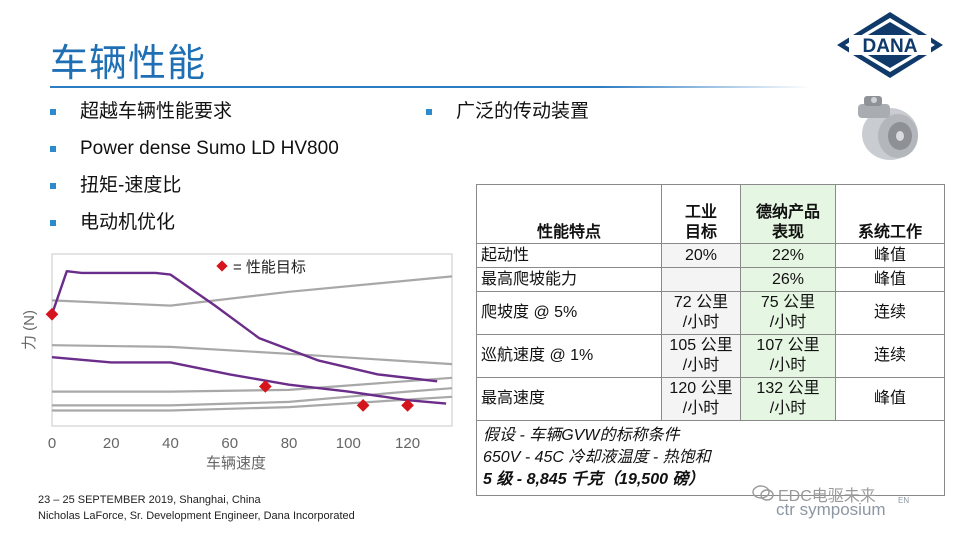  I want to click on wechat-icon, so click(763, 493).